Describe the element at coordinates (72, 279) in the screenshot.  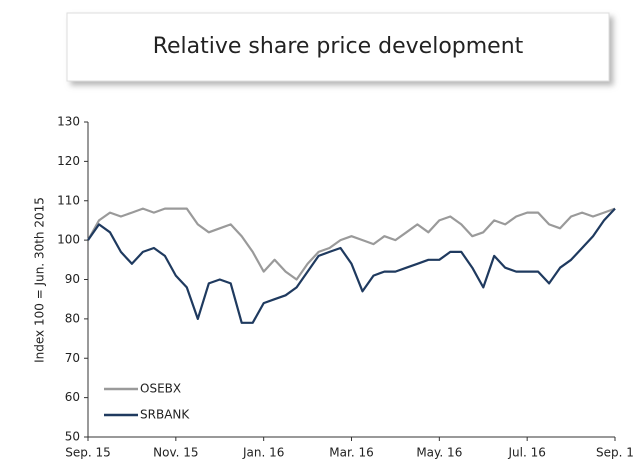
I see `y-tick-label: 90` at that location.